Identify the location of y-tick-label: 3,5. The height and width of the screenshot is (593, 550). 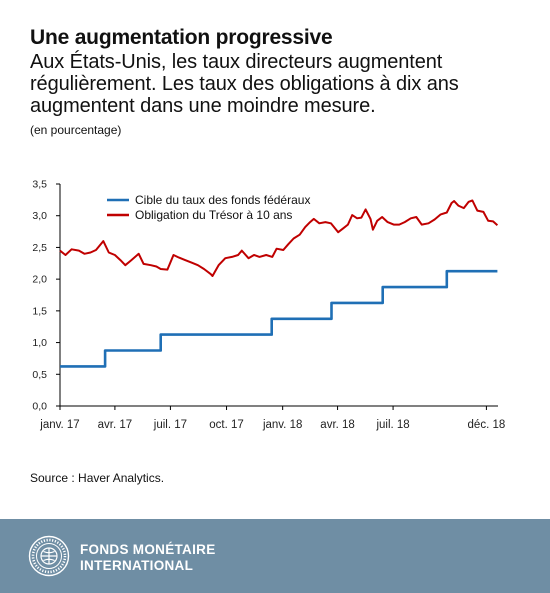
(39, 185).